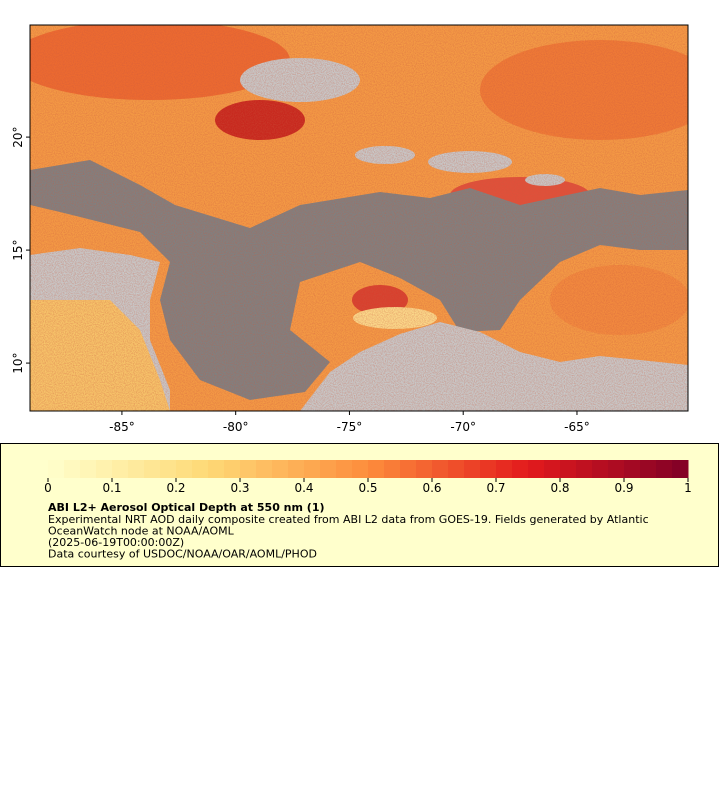  I want to click on colorbar-tick-label: 0.1, so click(111, 488).